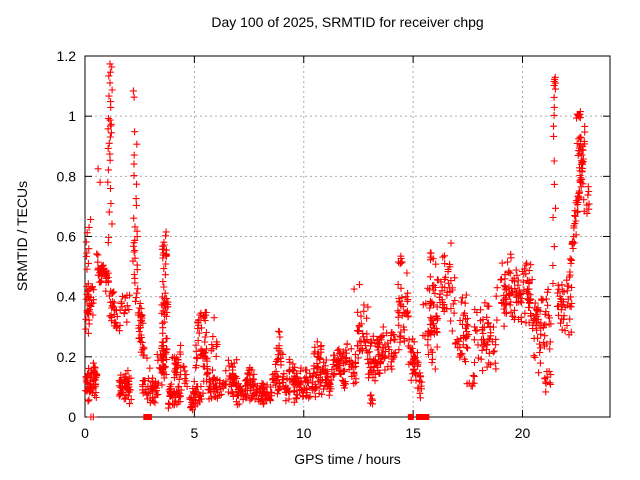 This screenshot has height=480, width=640. Describe the element at coordinates (304, 433) in the screenshot. I see `x-tick-label: 10` at that location.